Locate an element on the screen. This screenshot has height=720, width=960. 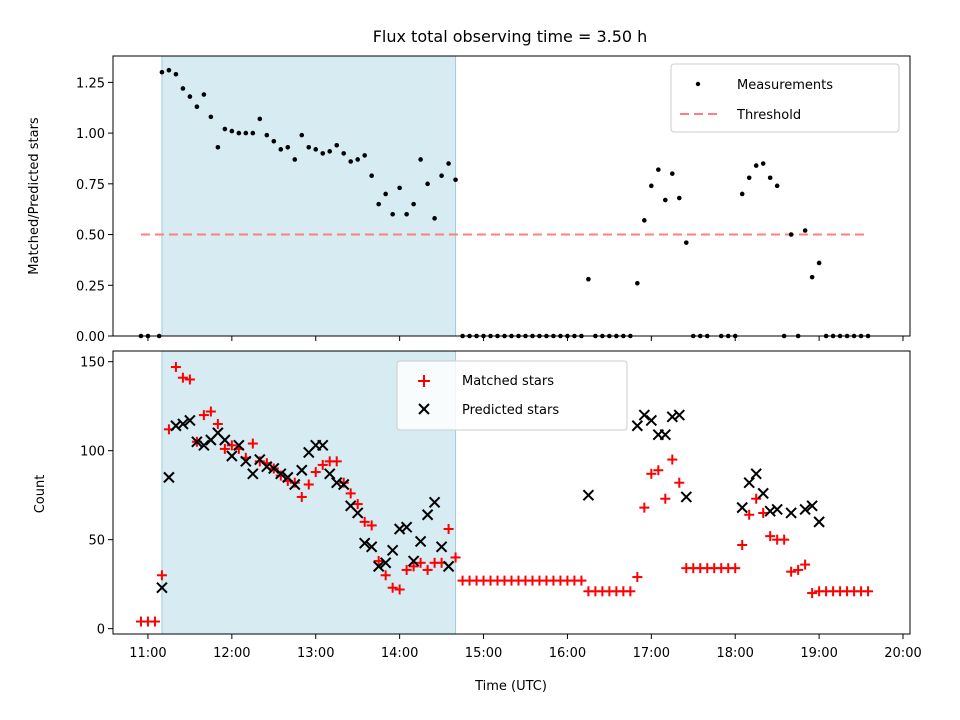
bottom-y-axis-label: Count is located at coordinates (40, 494).